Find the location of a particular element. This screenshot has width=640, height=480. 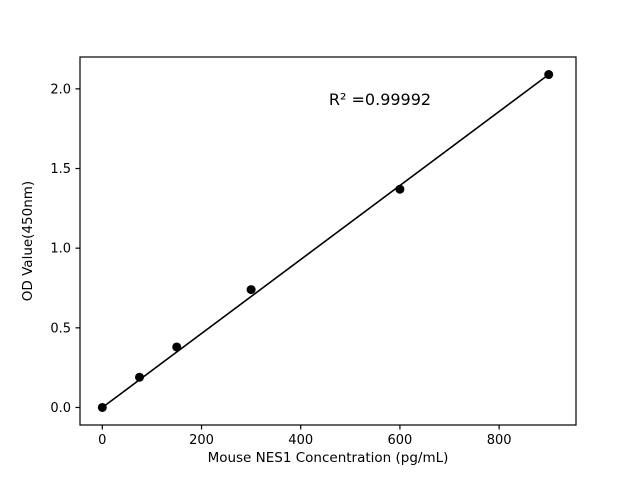

y-tick-label: 1.0 is located at coordinates (60, 249).